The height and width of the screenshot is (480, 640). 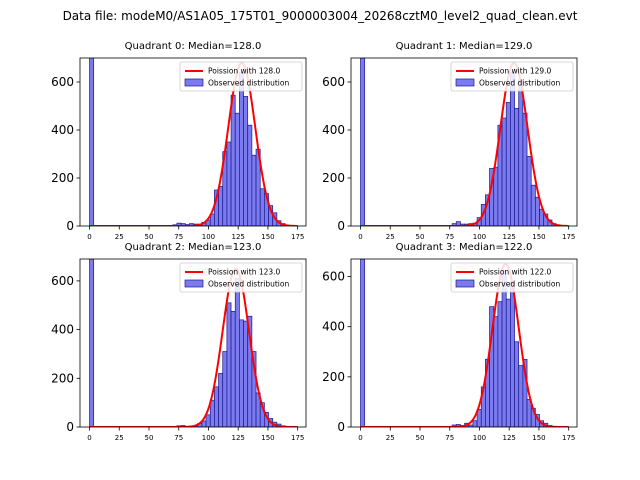 I want to click on legend: Poission with 123.0 Observed distribution, so click(x=241, y=277).